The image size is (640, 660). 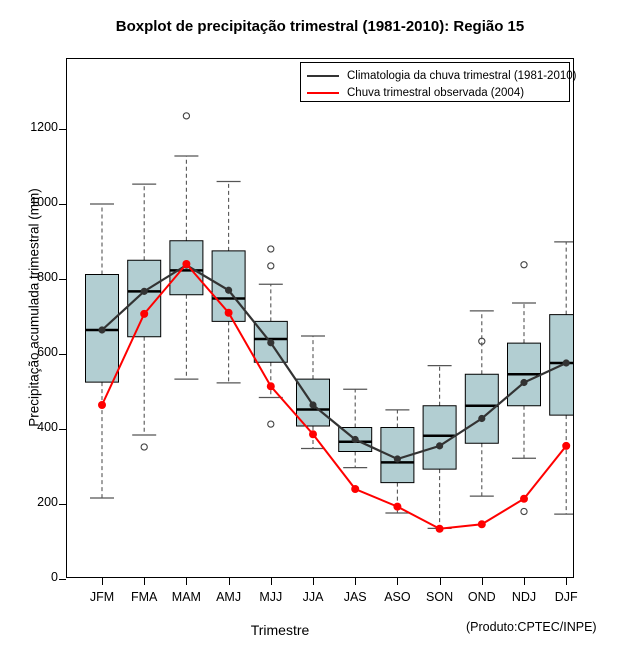 What do you see at coordinates (47, 277) in the screenshot?
I see `y-tick-label: 800` at bounding box center [47, 277].